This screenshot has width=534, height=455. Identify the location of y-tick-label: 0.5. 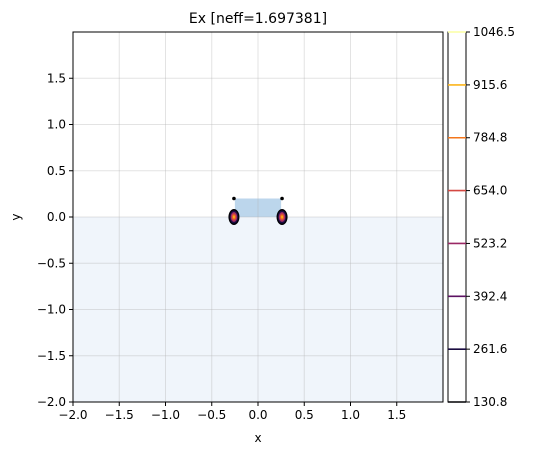
(56, 171).